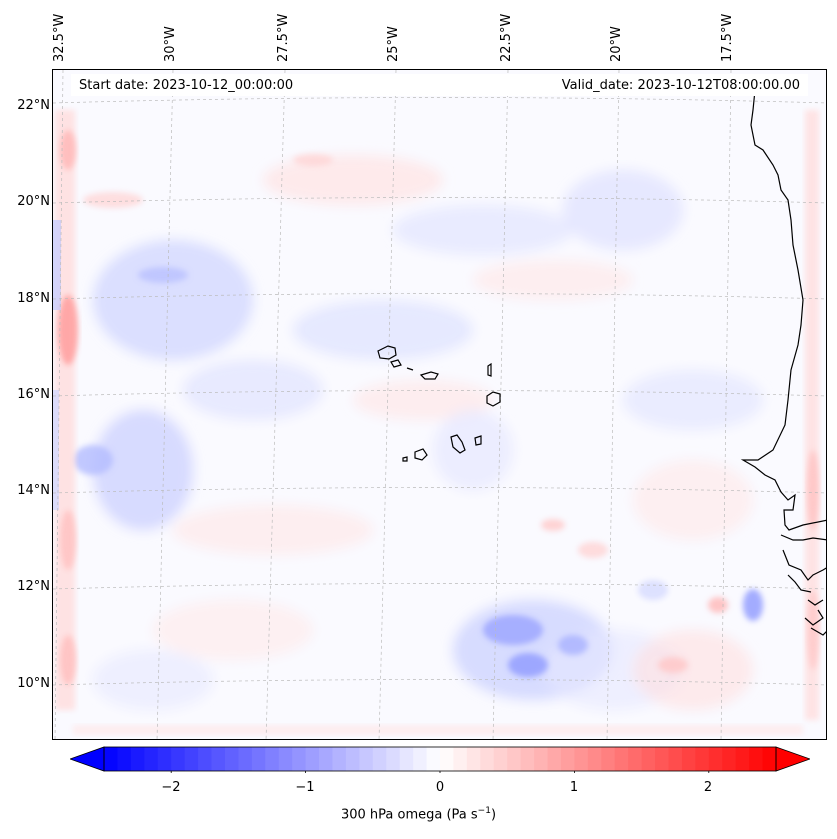 The width and height of the screenshot is (837, 839). I want to click on lat-label-16n: 16°N, so click(33, 394).